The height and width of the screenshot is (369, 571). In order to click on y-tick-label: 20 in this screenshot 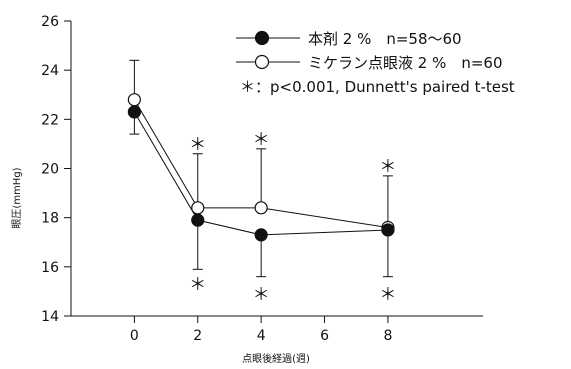, I will do `click(50, 170)`.